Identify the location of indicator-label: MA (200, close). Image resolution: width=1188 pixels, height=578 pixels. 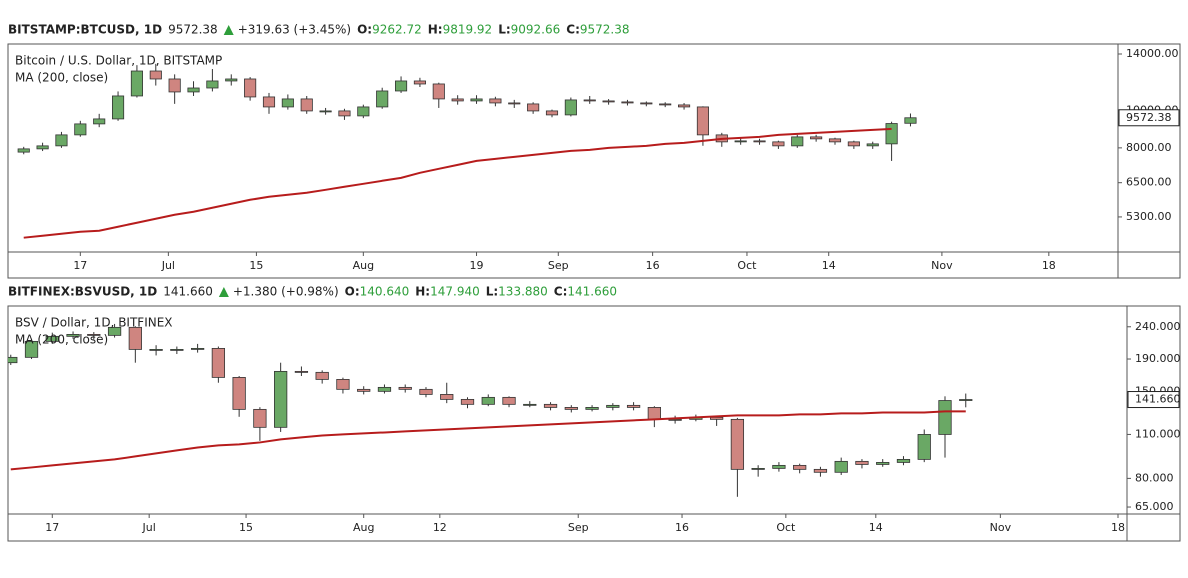
(61, 340).